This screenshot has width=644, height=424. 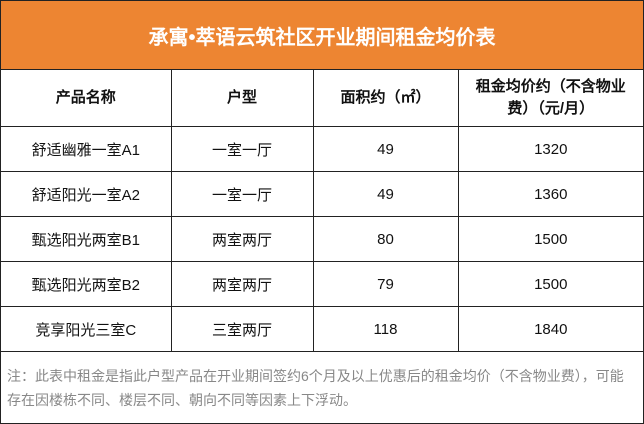 What do you see at coordinates (86, 239) in the screenshot?
I see `table-cell: 甄选阳光两室B1` at bounding box center [86, 239].